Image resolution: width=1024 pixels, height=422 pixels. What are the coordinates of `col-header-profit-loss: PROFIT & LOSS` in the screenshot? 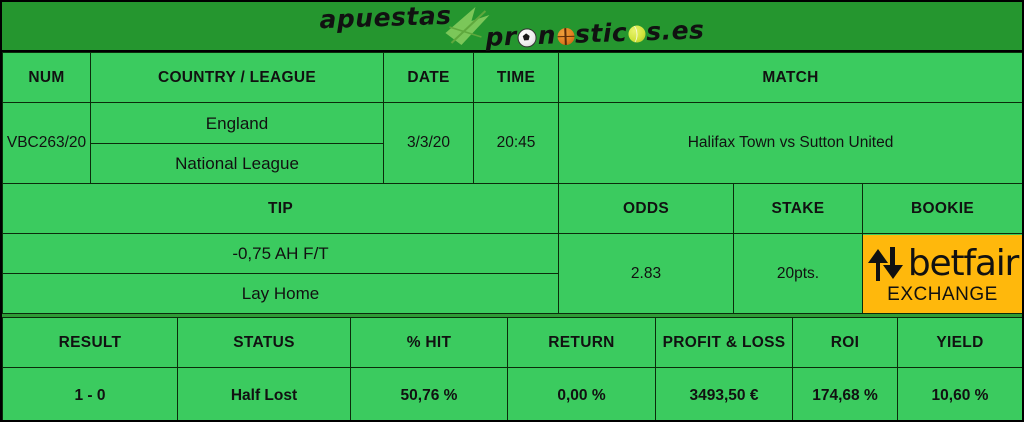 It's located at (724, 342).